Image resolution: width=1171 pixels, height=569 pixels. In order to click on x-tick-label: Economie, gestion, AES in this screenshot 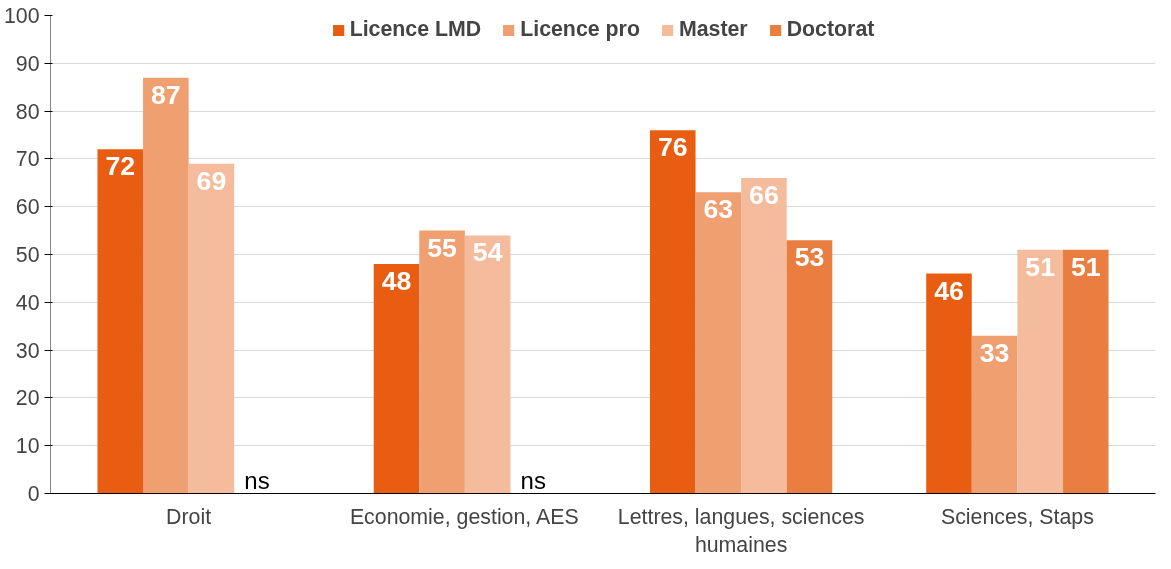, I will do `click(464, 516)`.